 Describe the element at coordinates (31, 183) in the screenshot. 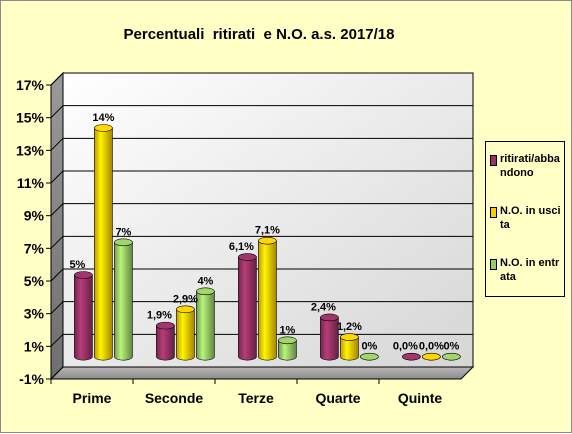

I see `y-tick-label: 11%` at that location.